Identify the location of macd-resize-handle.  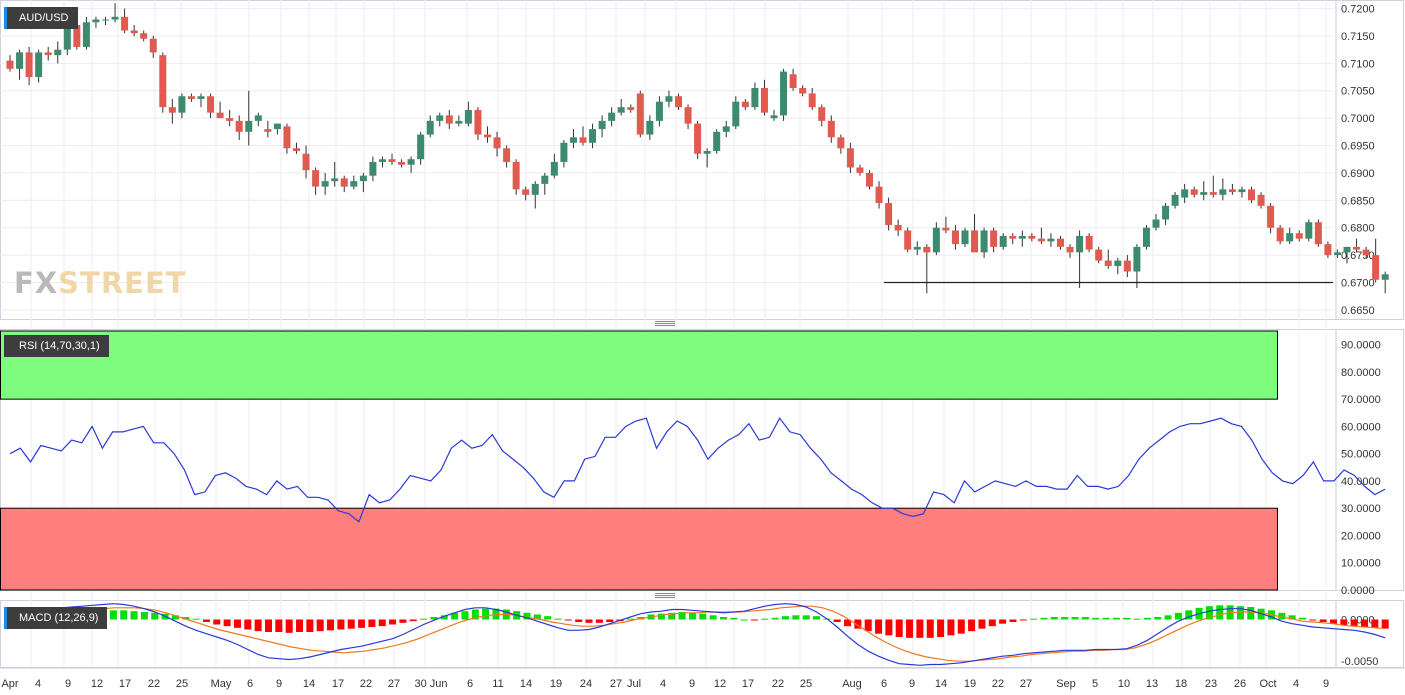
(665, 595).